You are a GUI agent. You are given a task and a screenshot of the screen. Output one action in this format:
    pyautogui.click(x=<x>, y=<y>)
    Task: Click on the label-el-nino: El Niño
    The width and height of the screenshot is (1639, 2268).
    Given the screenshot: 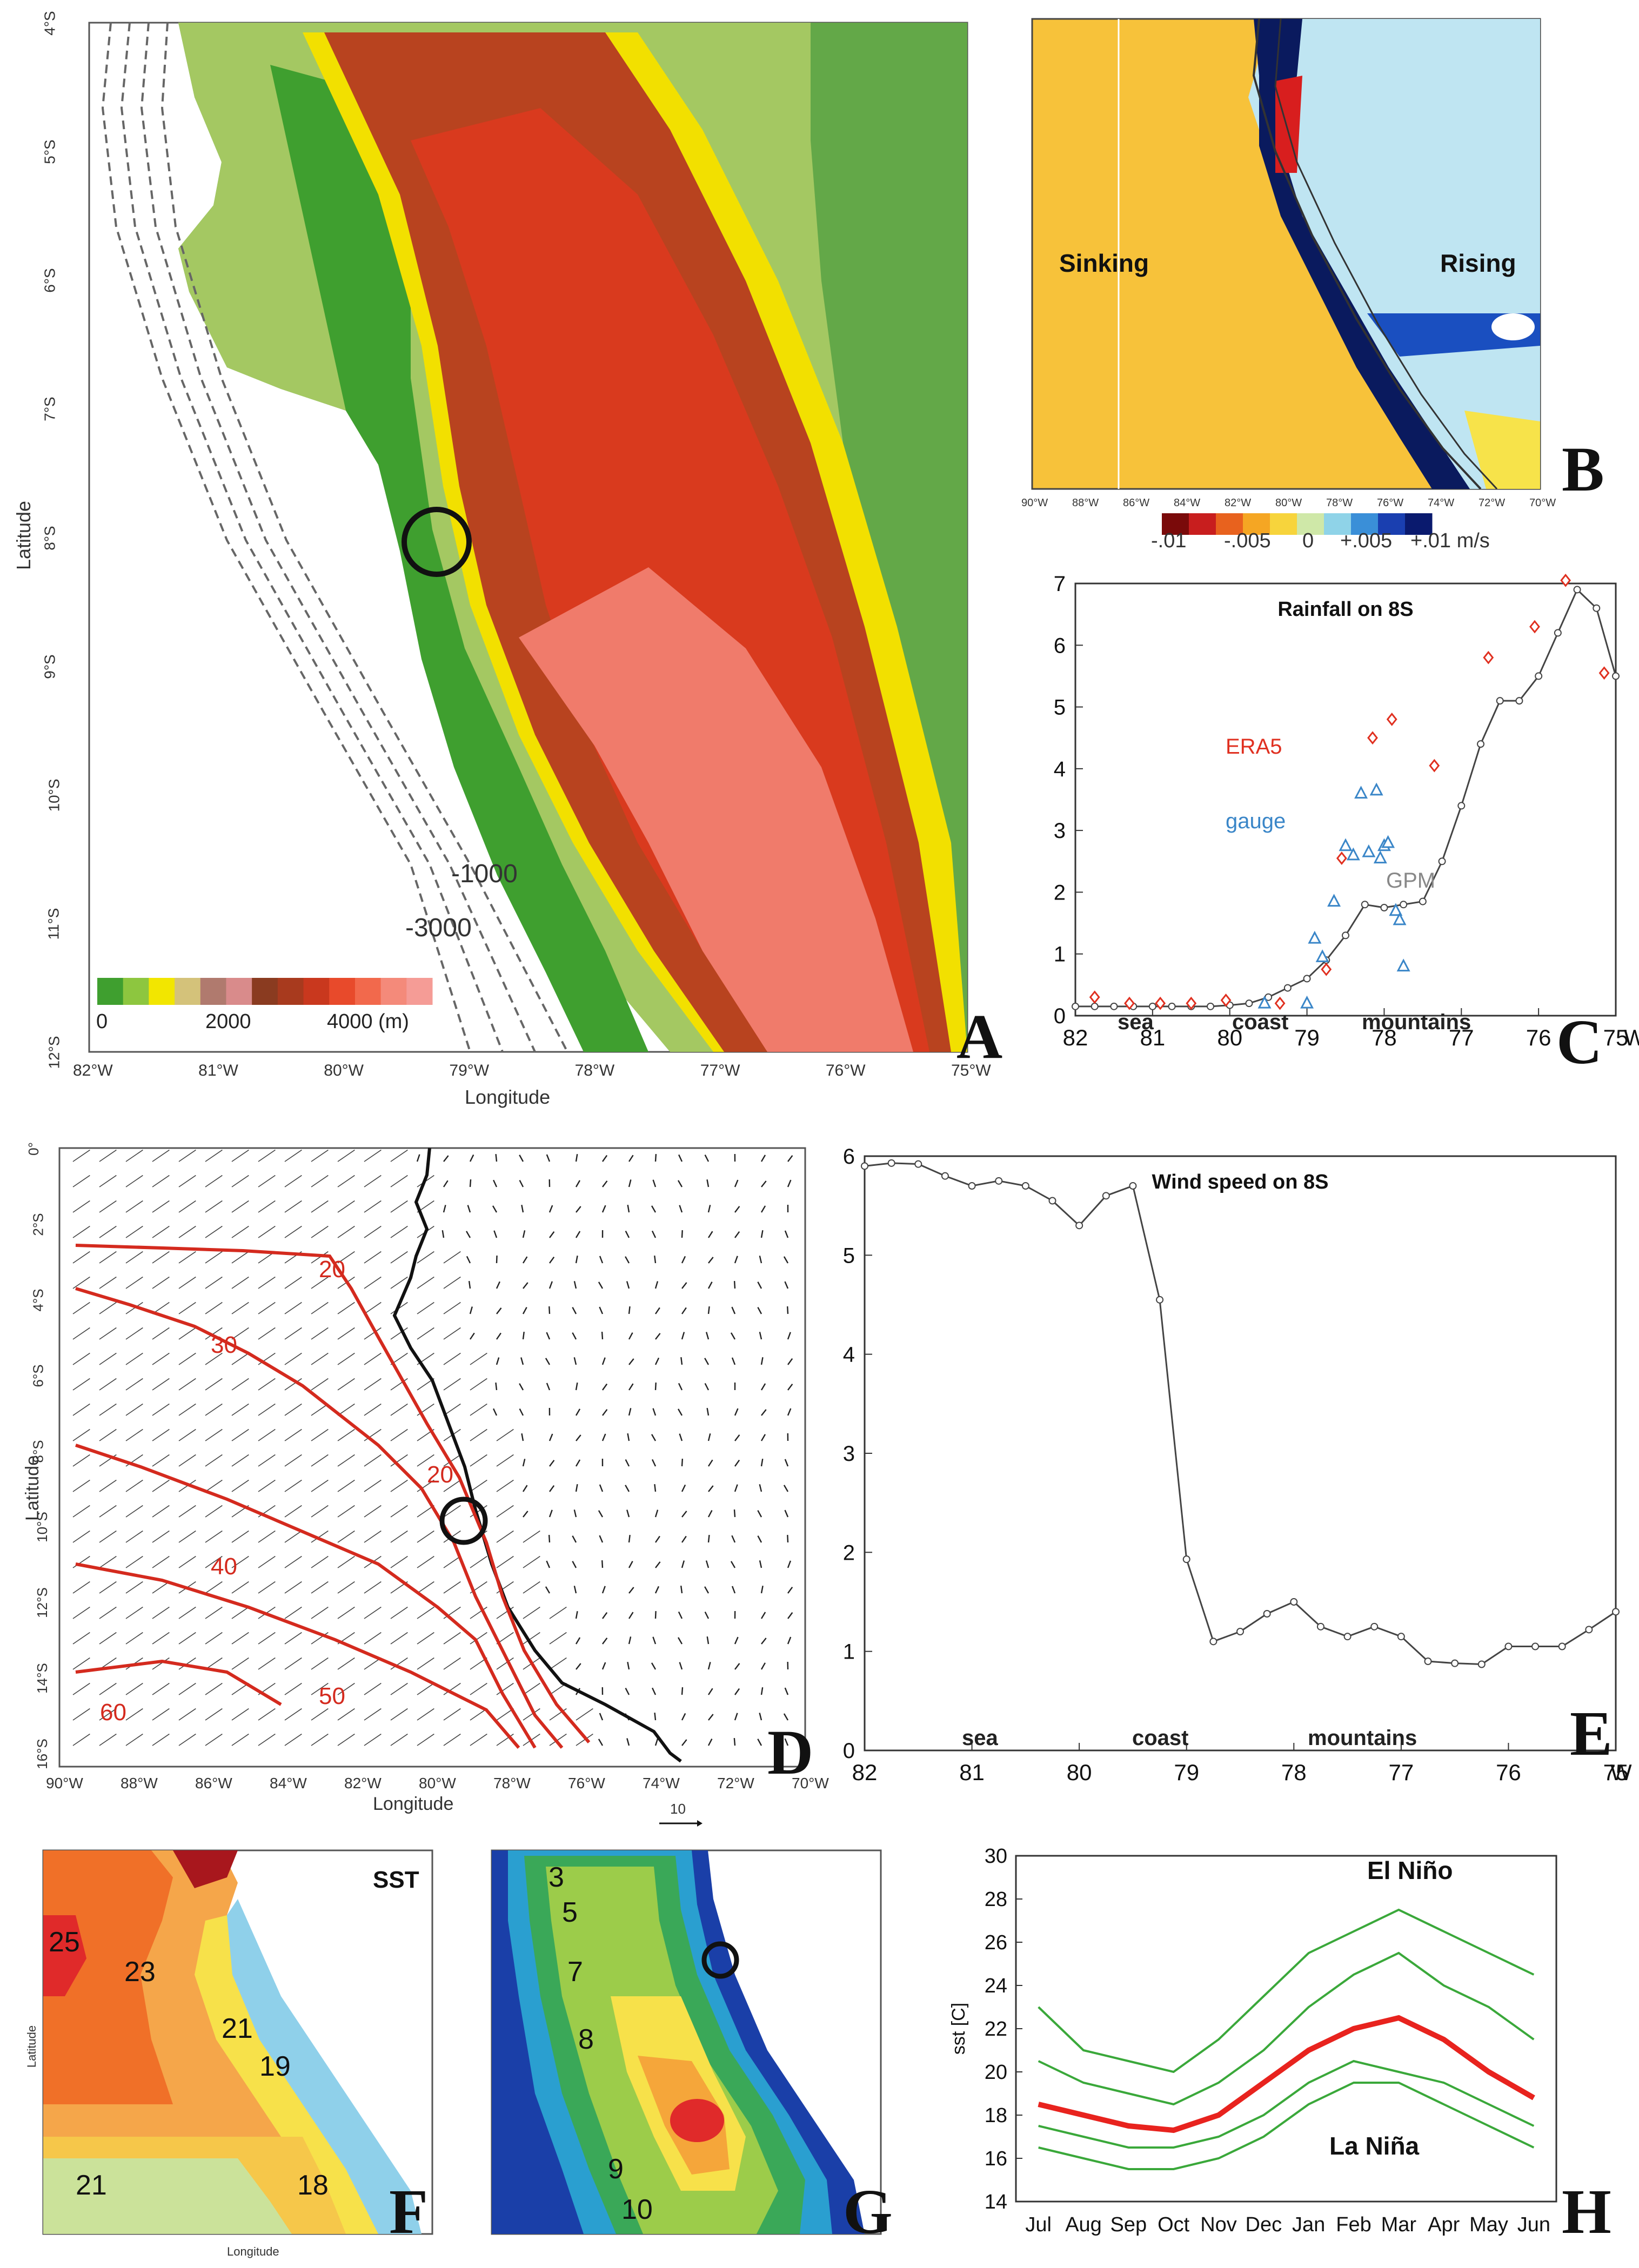 What is the action you would take?
    pyautogui.click(x=1410, y=1870)
    